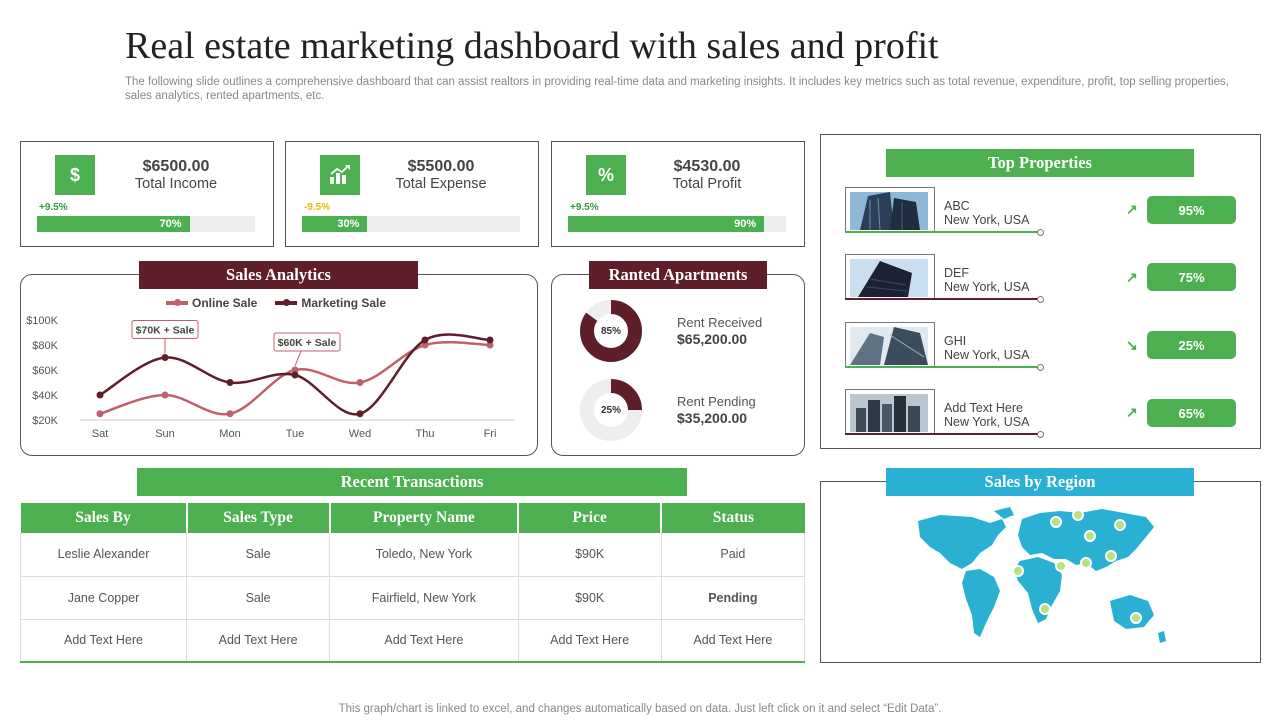 The image size is (1280, 720). Describe the element at coordinates (411, 224) in the screenshot. I see `kpi-progress-track: 30%` at that location.